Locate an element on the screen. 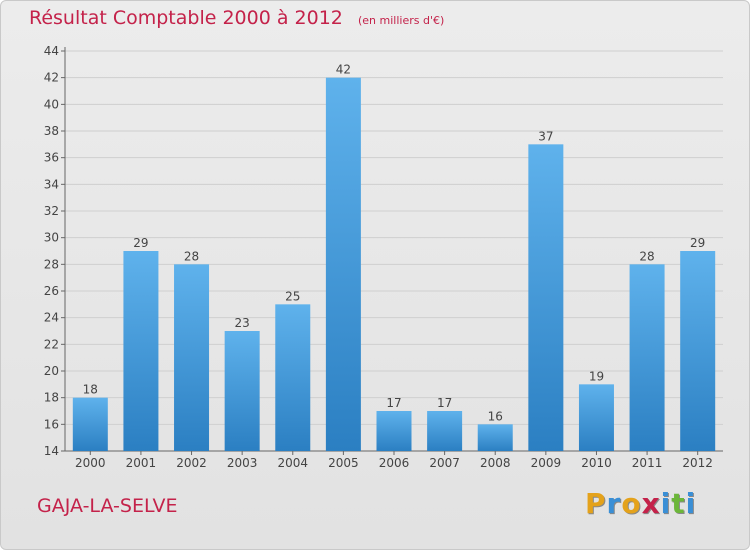 The width and height of the screenshot is (750, 550). data-label-2003: 23 is located at coordinates (242, 323).